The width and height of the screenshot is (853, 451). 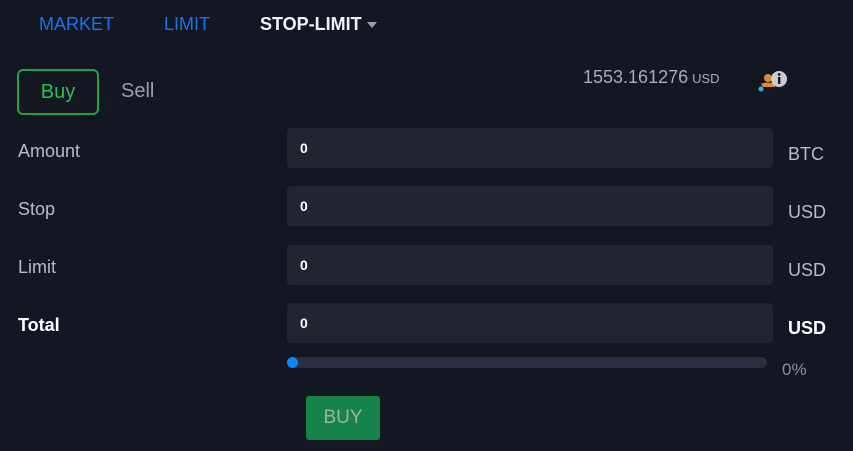 I want to click on total-label: Total, so click(x=39, y=325).